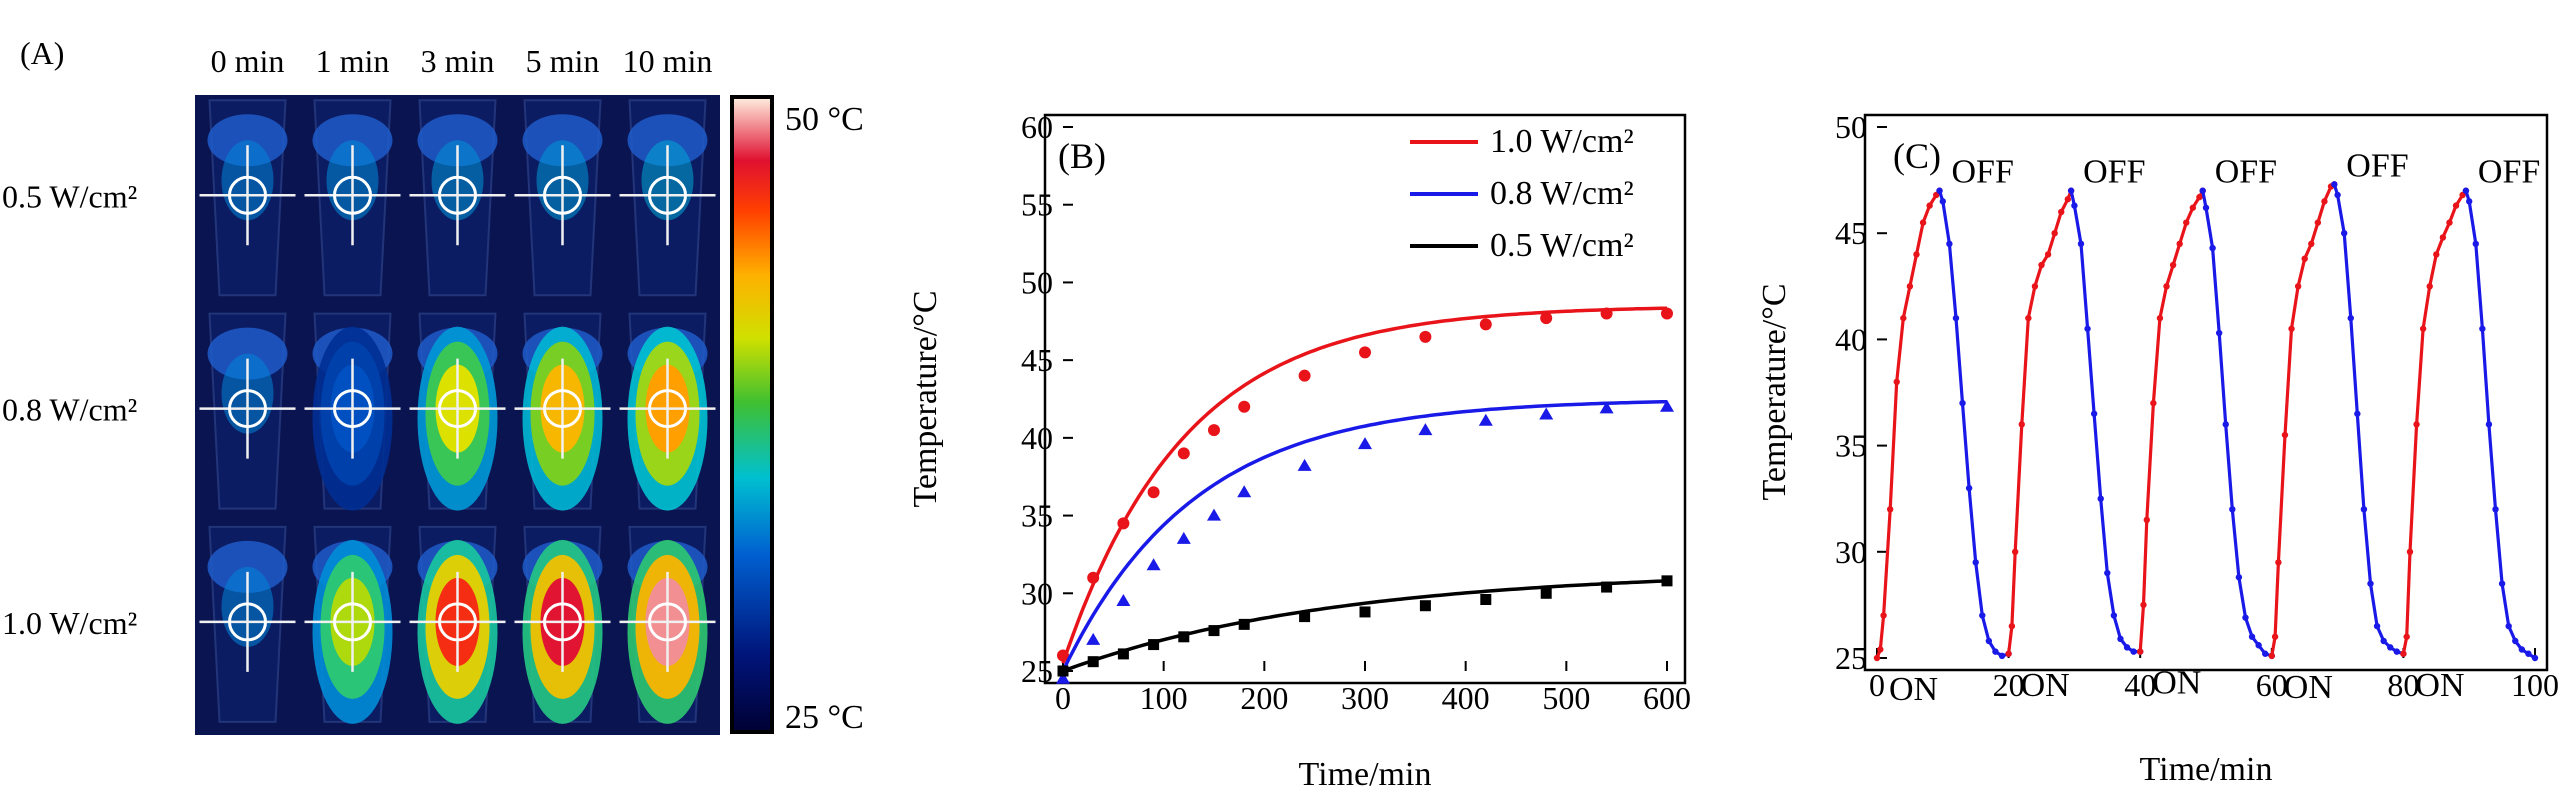  Describe the element at coordinates (1466, 698) in the screenshot. I see `x-tick-label: 400` at that location.